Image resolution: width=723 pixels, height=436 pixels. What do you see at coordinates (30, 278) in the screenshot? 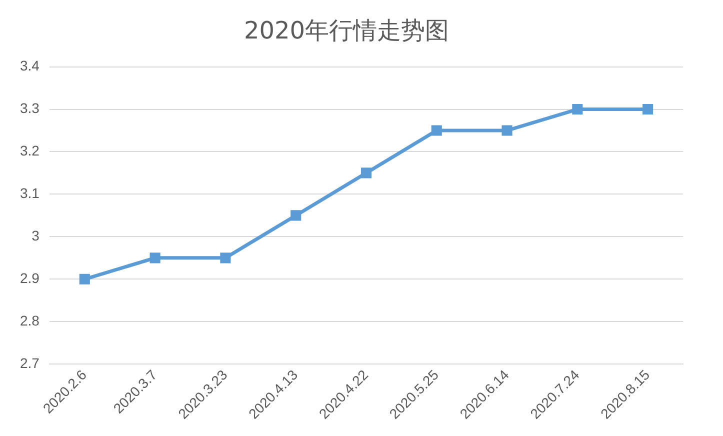
I see `y-tick-label: 2.9` at bounding box center [30, 278].